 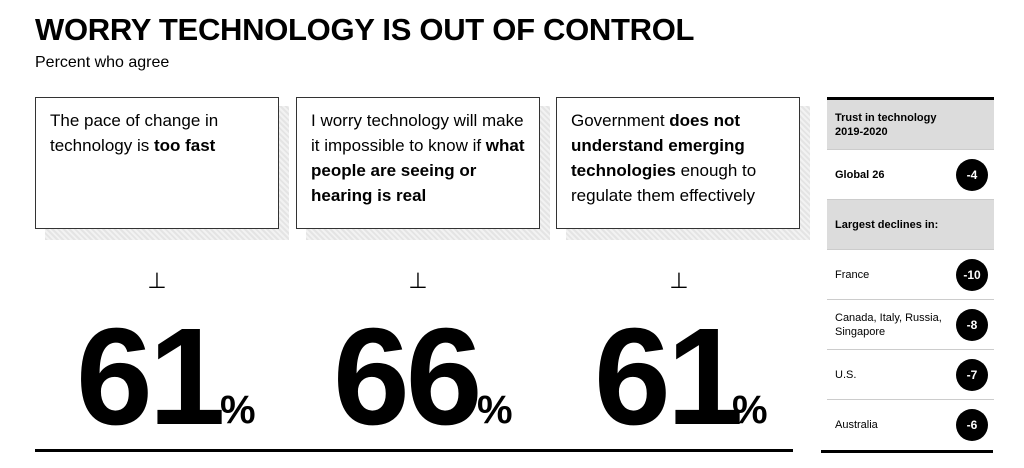 What do you see at coordinates (856, 424) in the screenshot?
I see `row-label: Australia` at bounding box center [856, 424].